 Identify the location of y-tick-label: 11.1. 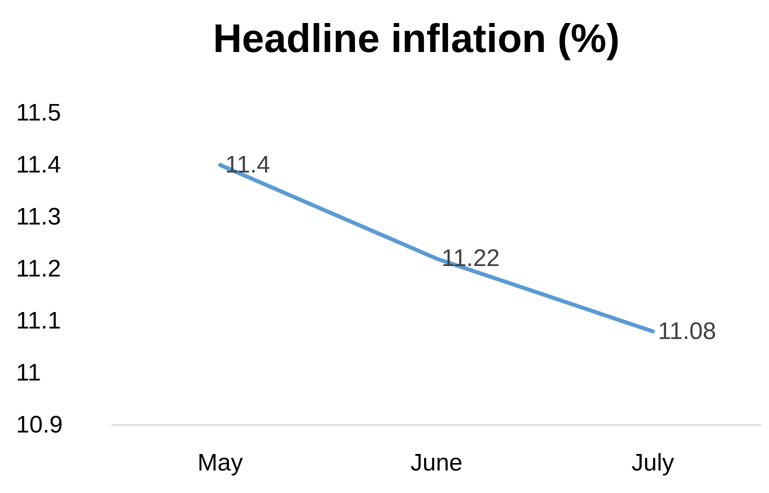
(38, 321).